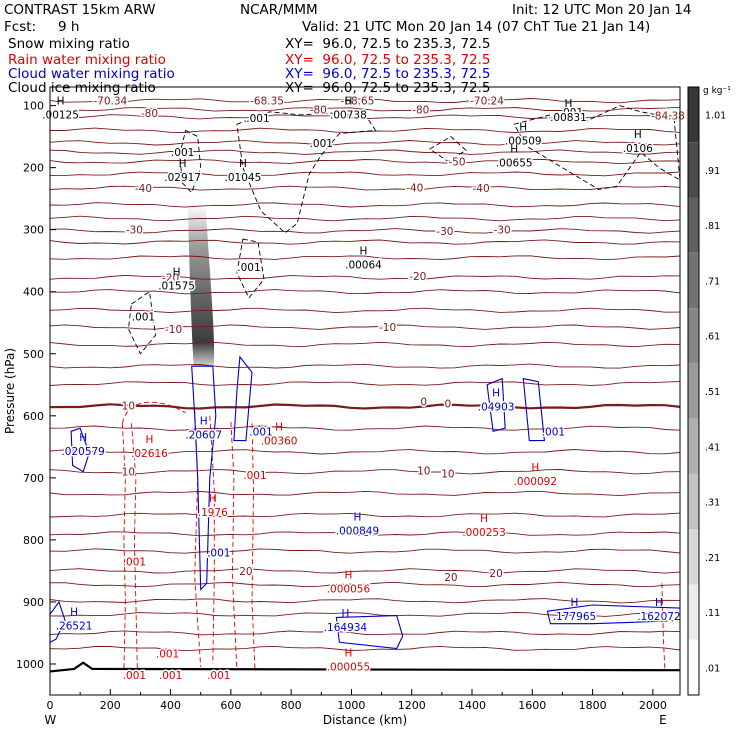 This screenshot has height=740, width=740. What do you see at coordinates (33, 106) in the screenshot?
I see `y-tick-label: 100` at bounding box center [33, 106].